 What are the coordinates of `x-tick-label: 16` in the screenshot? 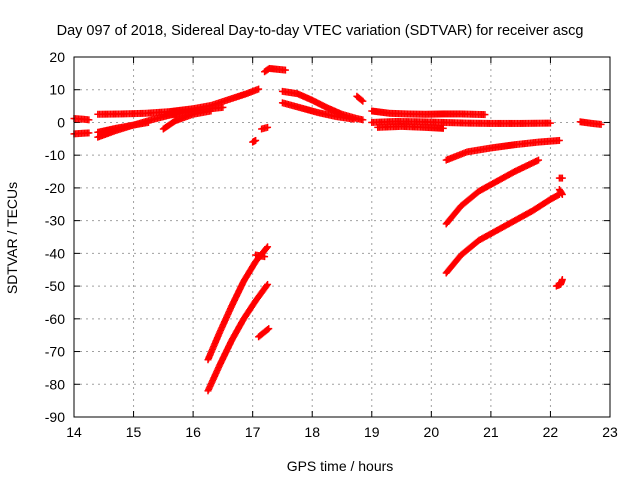 It's located at (193, 432).